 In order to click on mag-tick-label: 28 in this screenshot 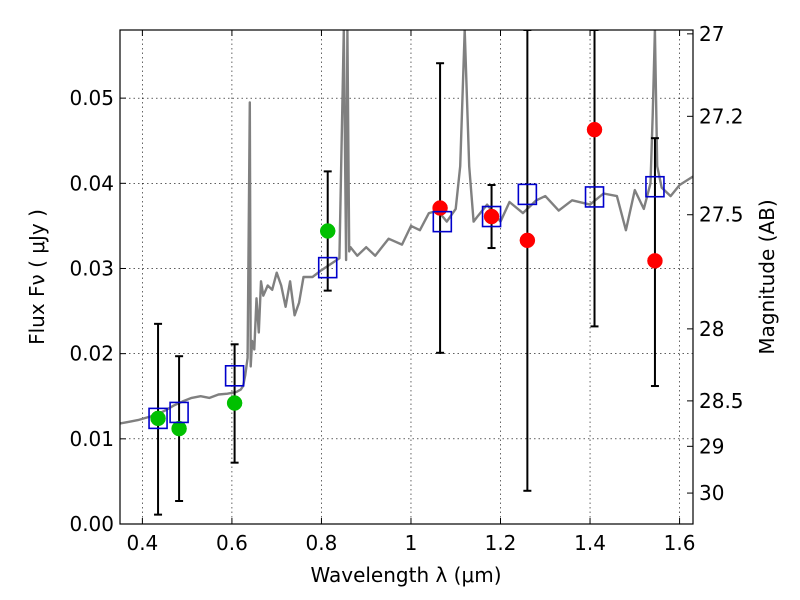, I will do `click(711, 329)`.